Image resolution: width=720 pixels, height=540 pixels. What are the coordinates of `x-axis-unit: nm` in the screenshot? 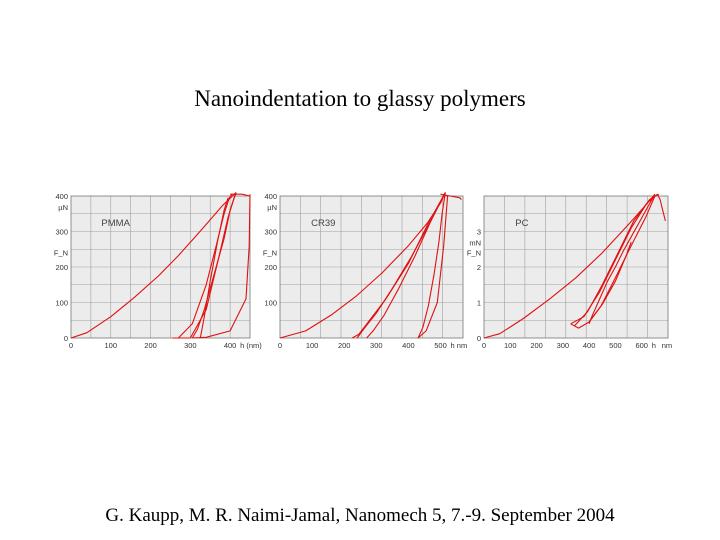 It's located at (667, 345).